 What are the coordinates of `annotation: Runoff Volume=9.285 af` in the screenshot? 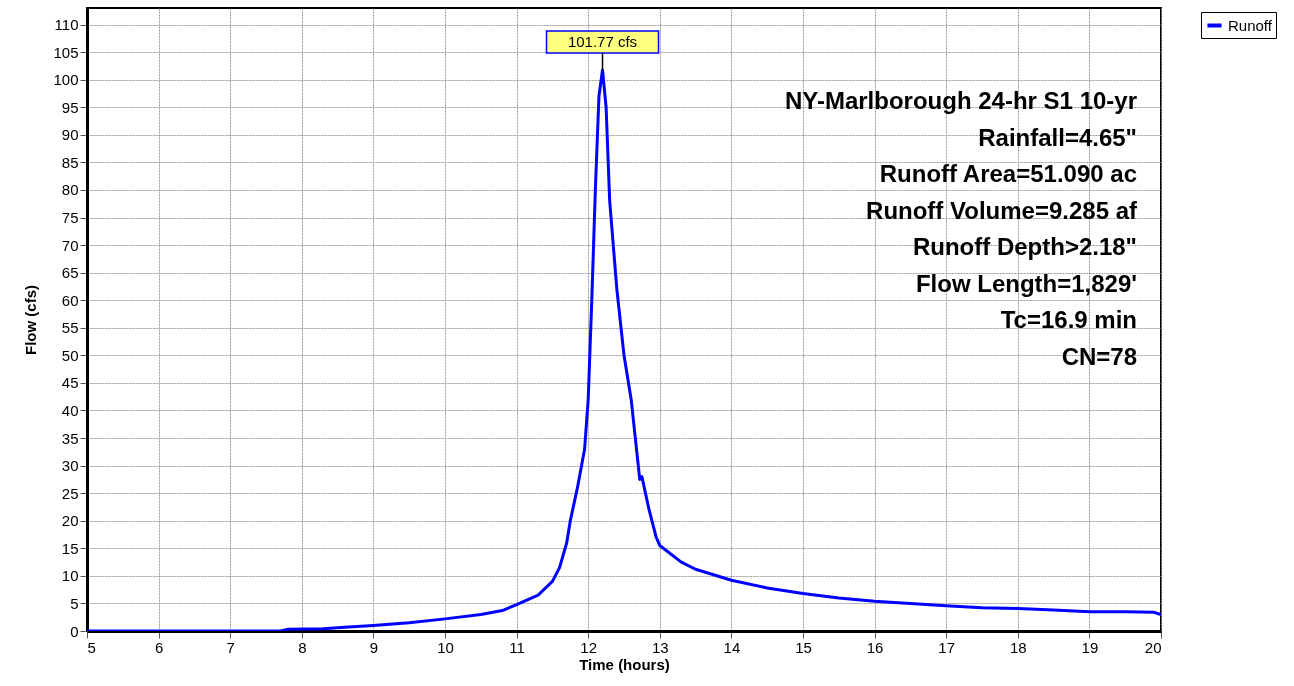 It's located at (1002, 210).